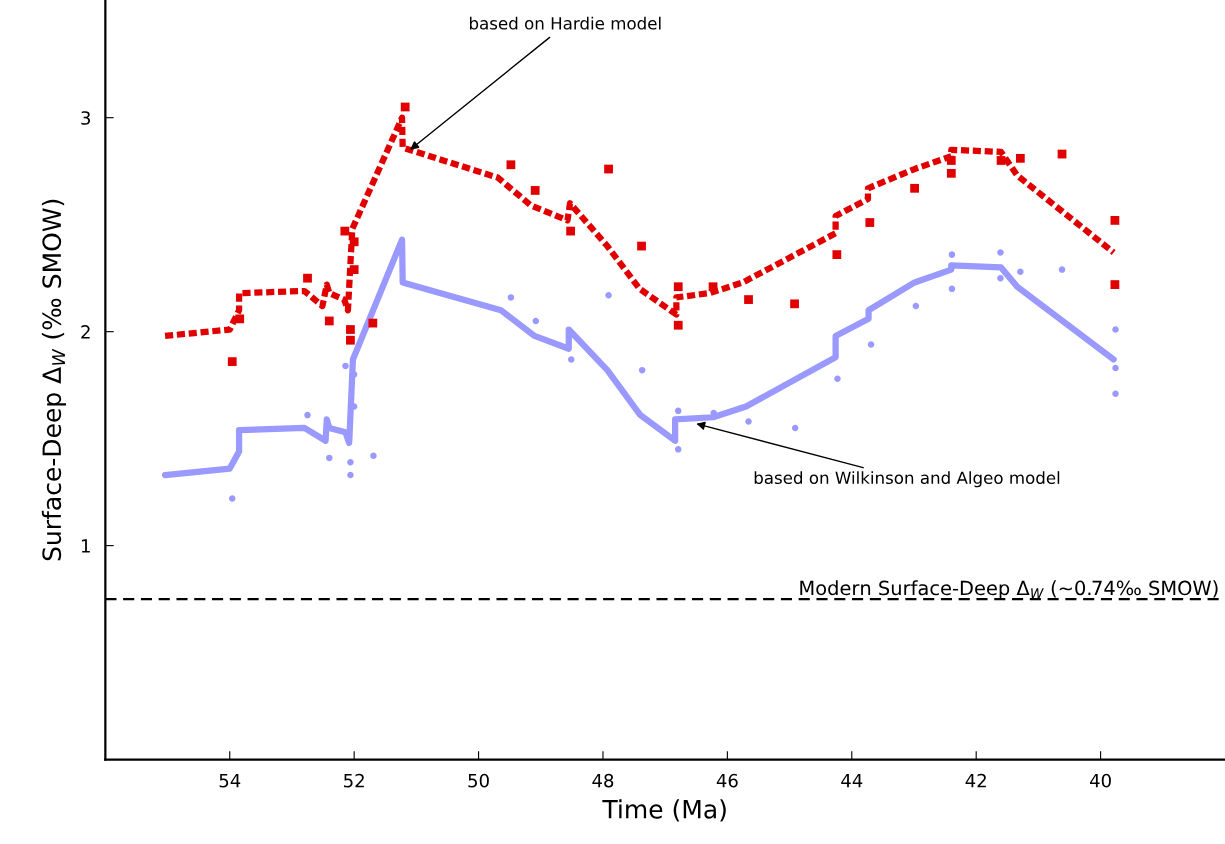 This screenshot has height=844, width=1225. I want to click on y-axis-title: Surface-Deep Δ$_{W}$ (‰ SMOW), so click(54, 380).